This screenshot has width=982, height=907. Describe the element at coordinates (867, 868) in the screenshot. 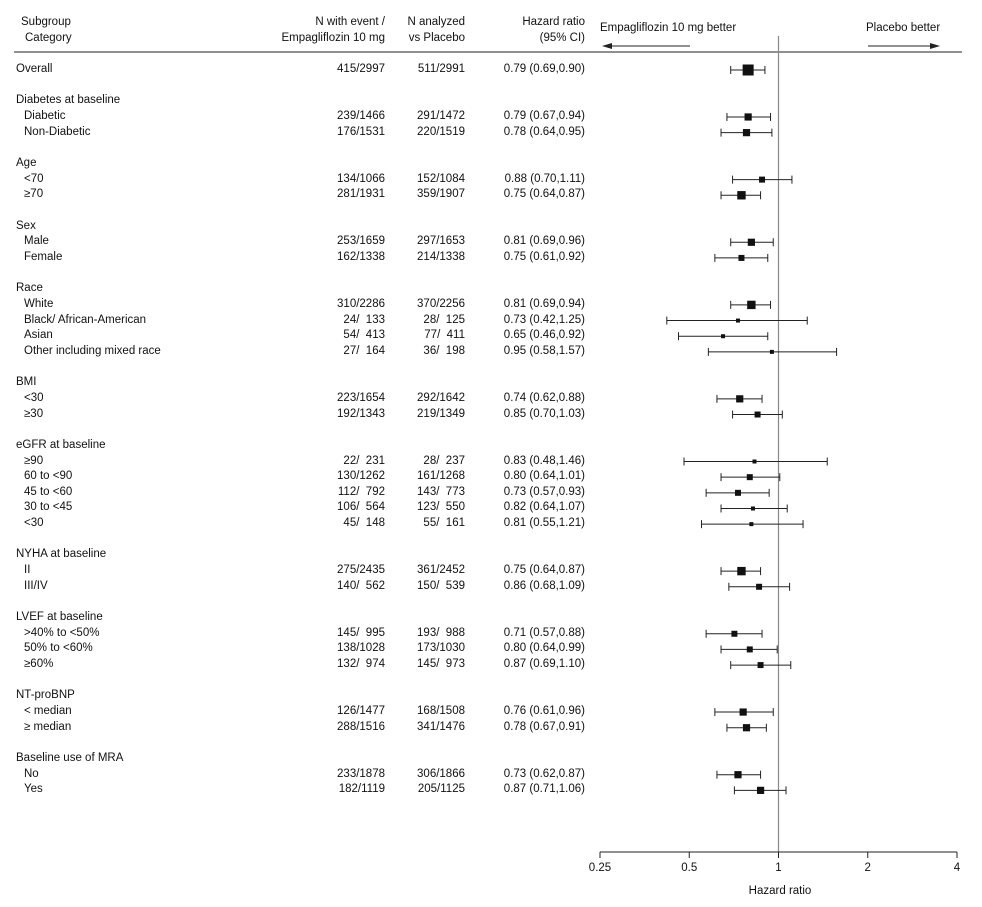

I see `x-tick-label: 2` at that location.